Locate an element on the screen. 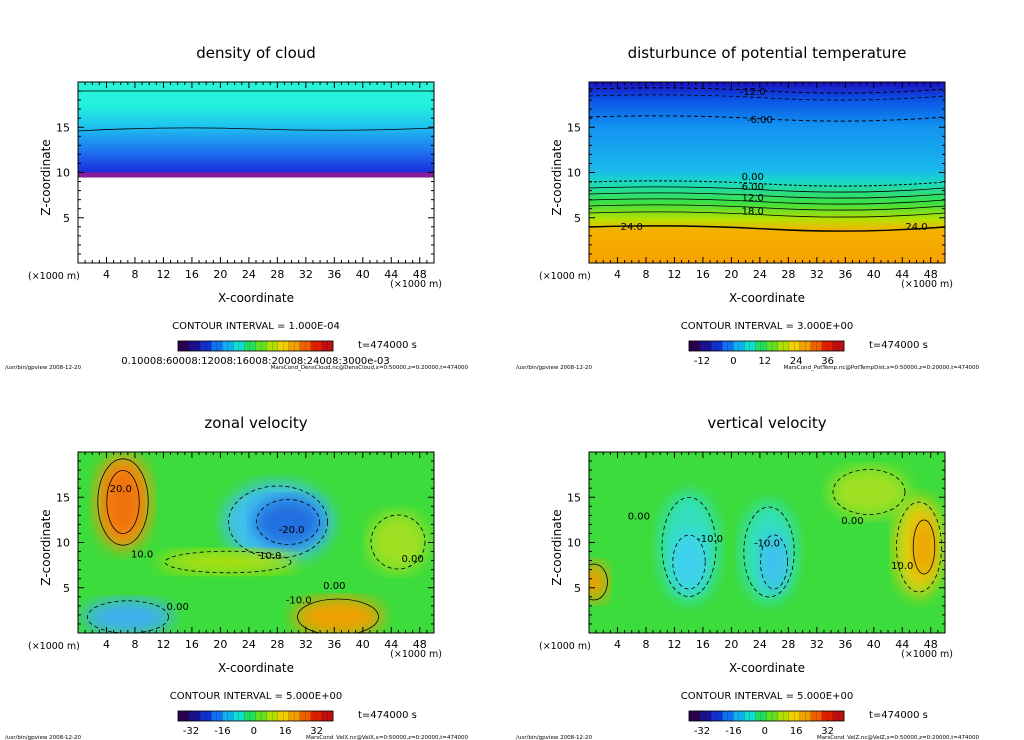 This screenshot has height=740, width=1024. contour-label: -10.0 is located at coordinates (710, 539).